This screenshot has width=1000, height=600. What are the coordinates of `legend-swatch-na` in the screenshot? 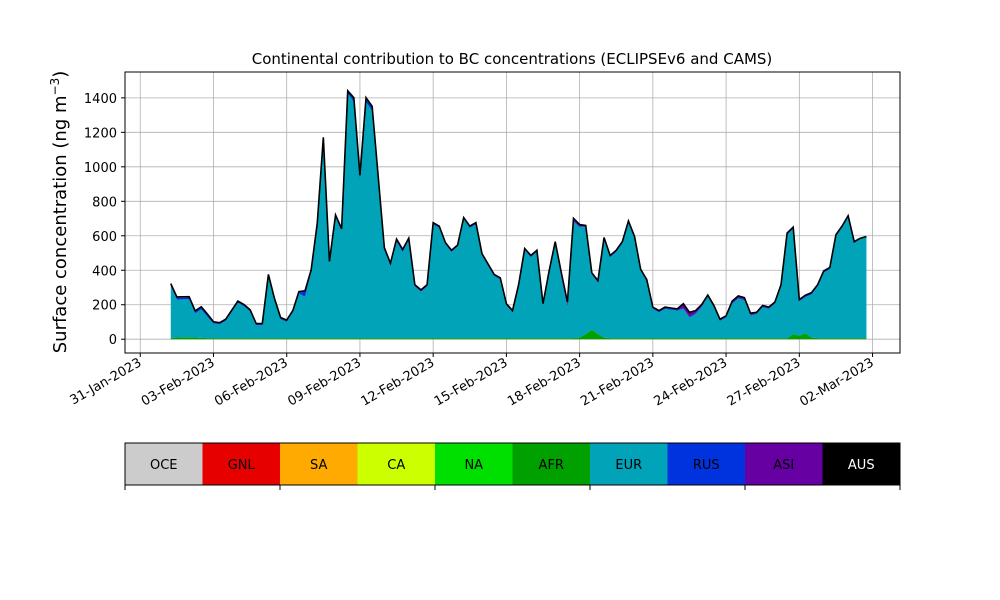 It's located at (474, 464).